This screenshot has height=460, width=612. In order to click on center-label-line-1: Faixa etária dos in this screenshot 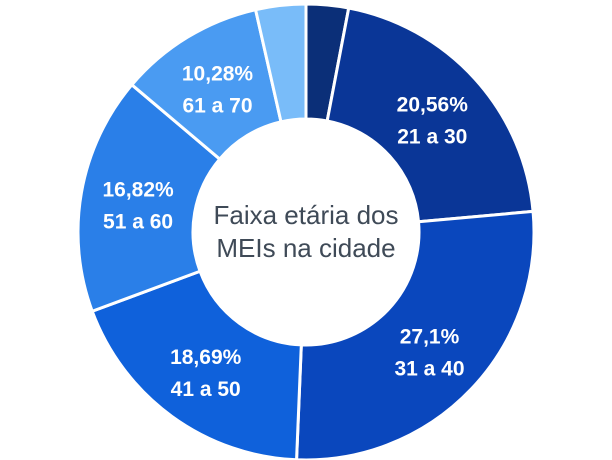, I will do `click(306, 215)`.